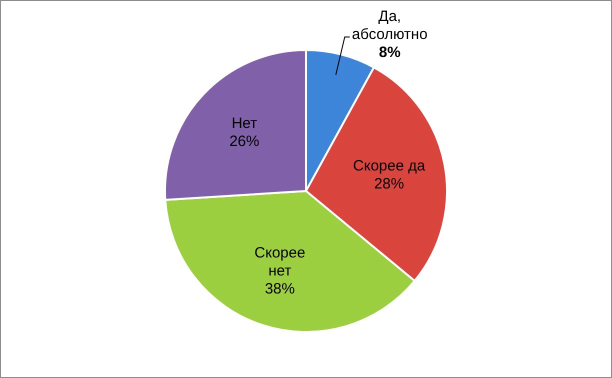 This screenshot has width=612, height=378. Describe the element at coordinates (280, 262) in the screenshot. I see `slice-label: Скорее нет` at that location.